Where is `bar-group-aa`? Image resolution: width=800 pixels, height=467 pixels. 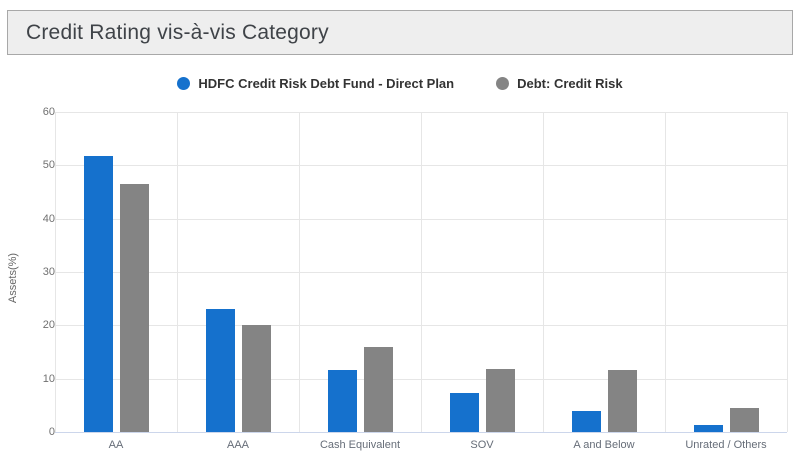 bar-group-aa is located at coordinates (116, 272).